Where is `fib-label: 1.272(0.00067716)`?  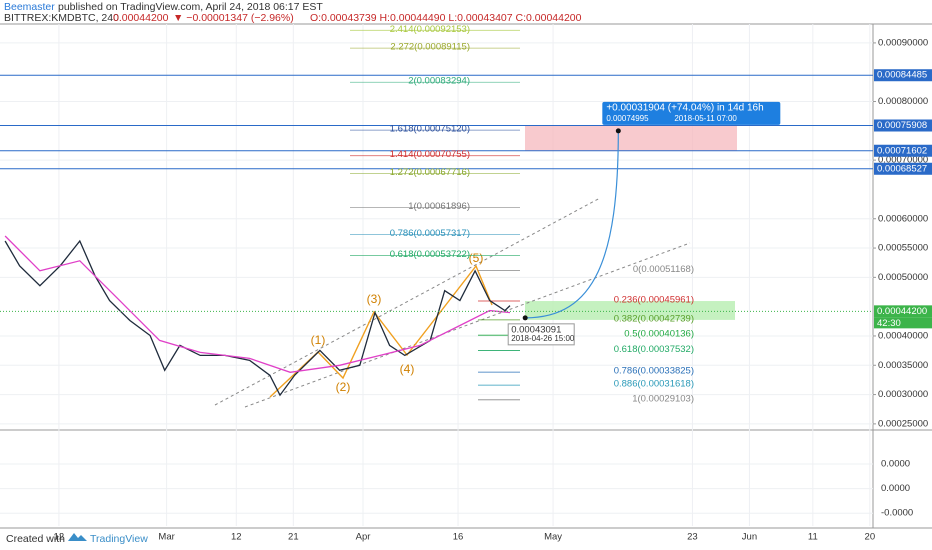
fib-label: 1.272(0.00067716) is located at coordinates (430, 172).